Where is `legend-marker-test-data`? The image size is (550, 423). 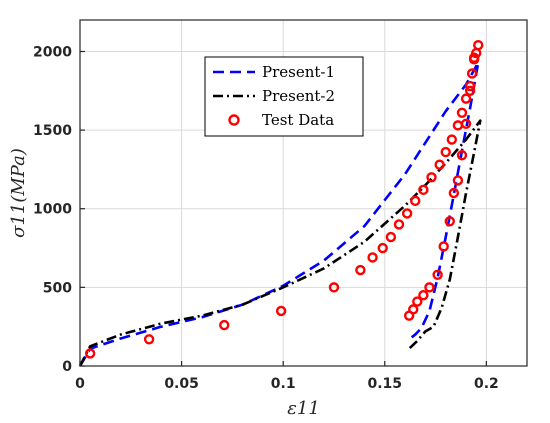 legend-marker-test-data is located at coordinates (234, 120).